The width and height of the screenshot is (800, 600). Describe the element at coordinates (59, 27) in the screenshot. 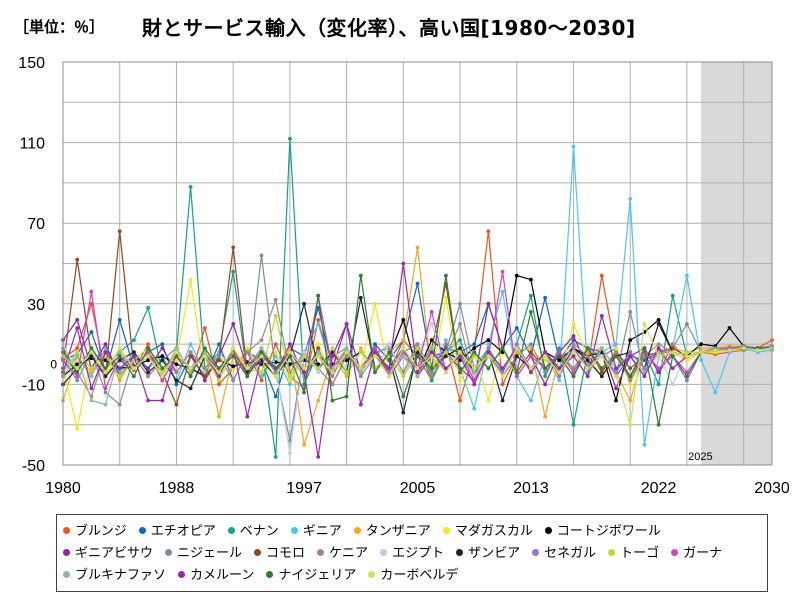

I see `unit-label: ［単位：％］` at that location.